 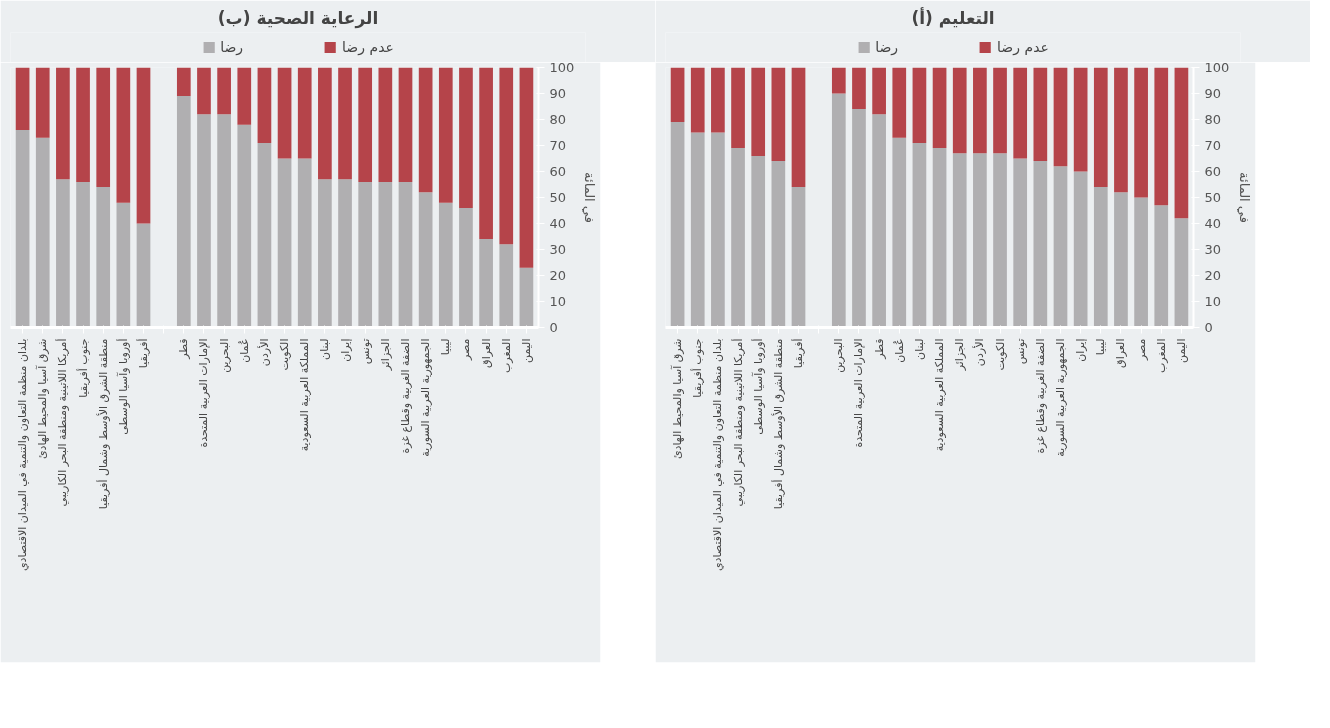 What do you see at coordinates (879, 349) in the screenshot?
I see `x-tick-label: قطر` at bounding box center [879, 349].